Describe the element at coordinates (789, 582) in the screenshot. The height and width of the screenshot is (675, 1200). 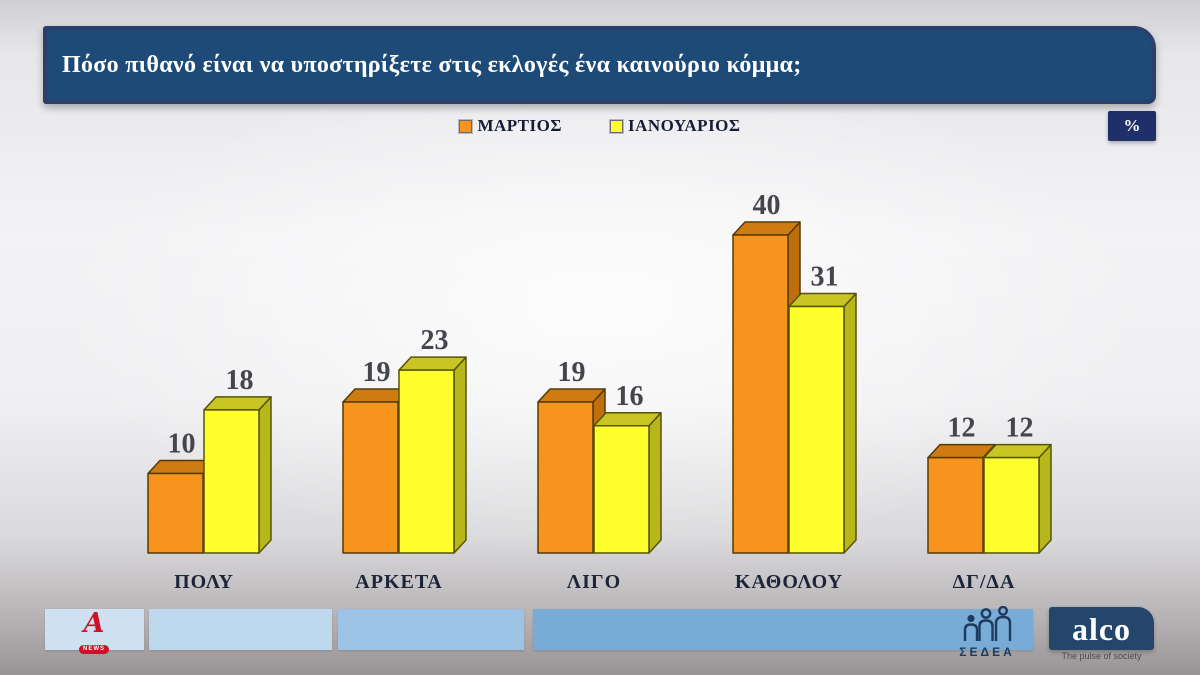
I see `category-label-3: ΚΑΘΟΛΟΥ` at that location.